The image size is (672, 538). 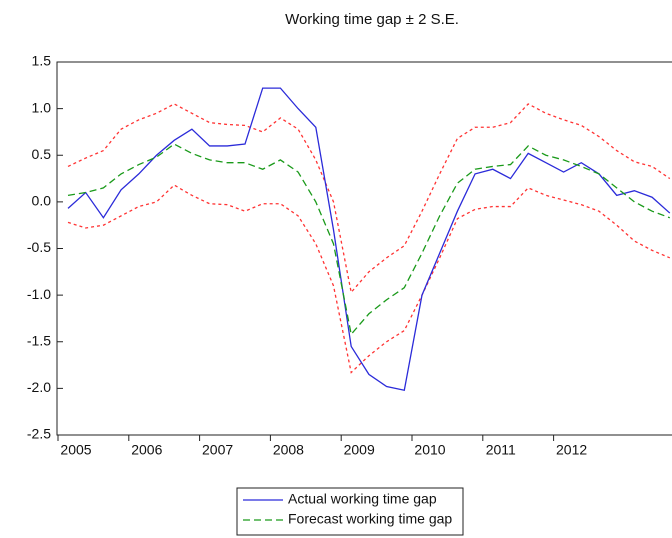 I want to click on y-tick-label: 0.5, so click(x=42, y=154).